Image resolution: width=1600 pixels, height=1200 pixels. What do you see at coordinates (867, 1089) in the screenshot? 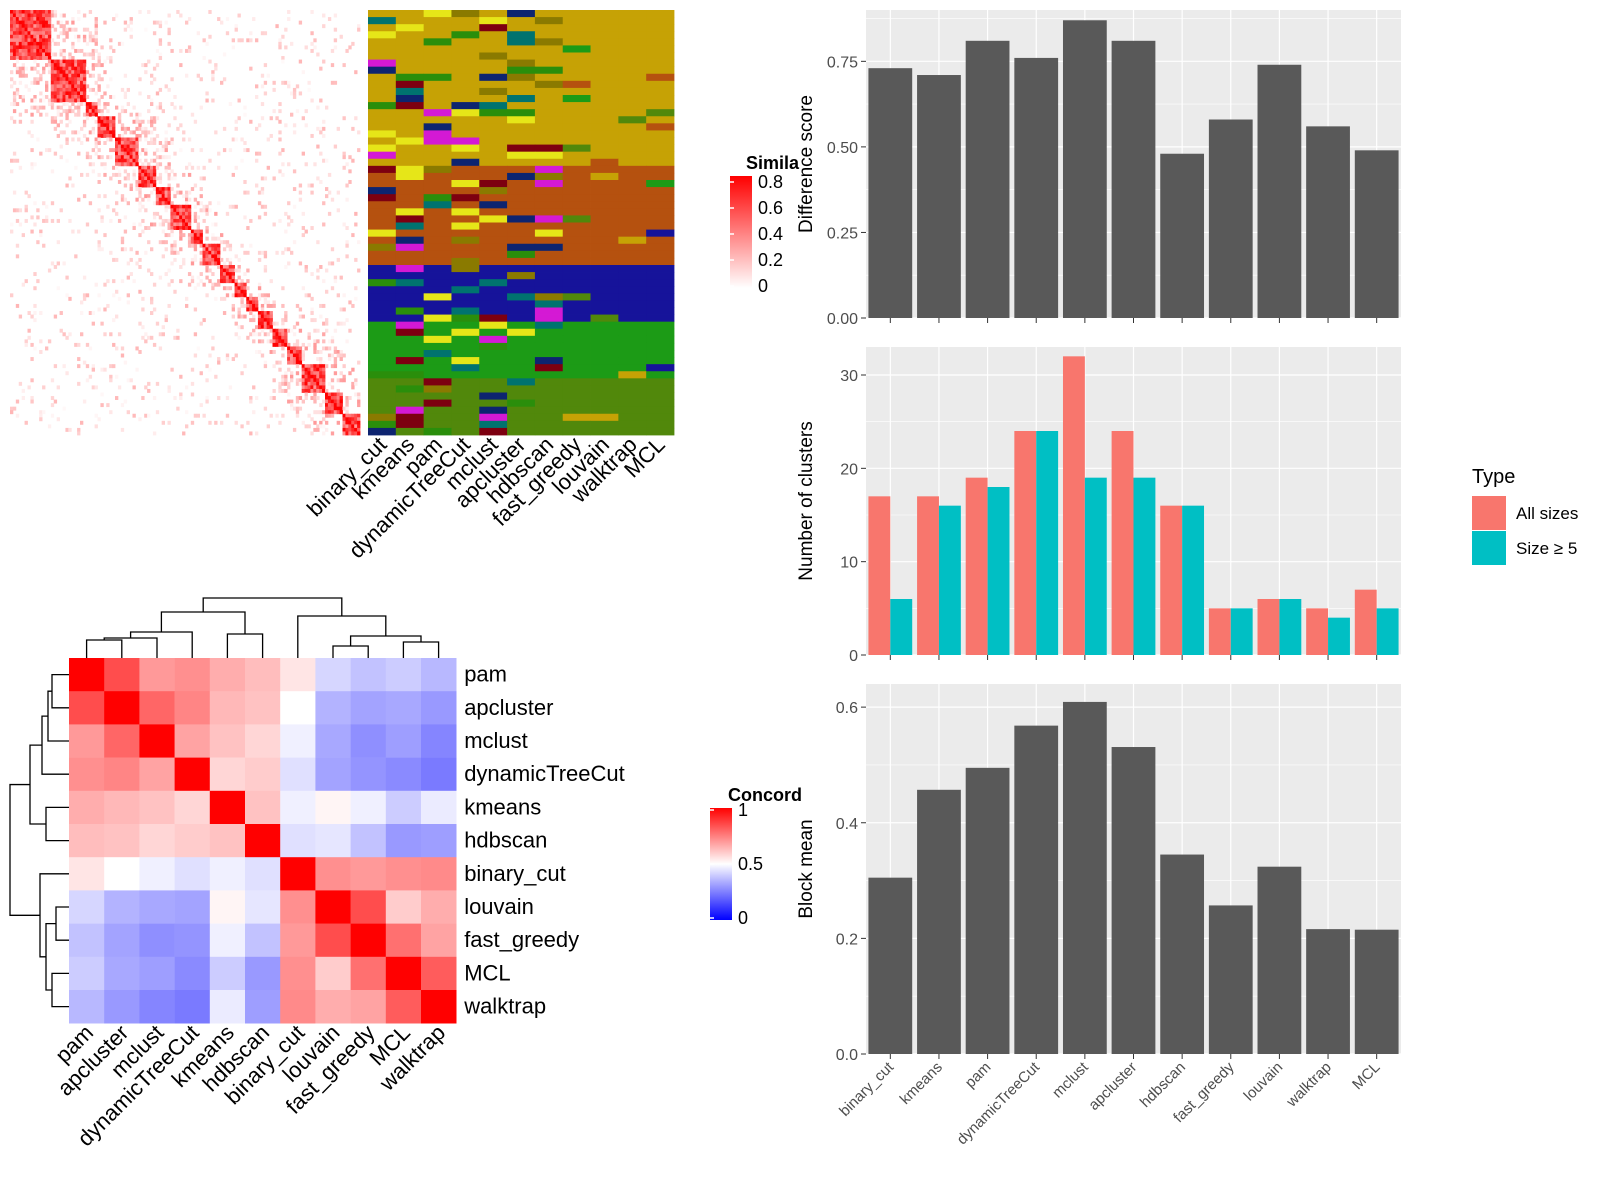
I see `x-tick-label: binary_cut` at bounding box center [867, 1089].